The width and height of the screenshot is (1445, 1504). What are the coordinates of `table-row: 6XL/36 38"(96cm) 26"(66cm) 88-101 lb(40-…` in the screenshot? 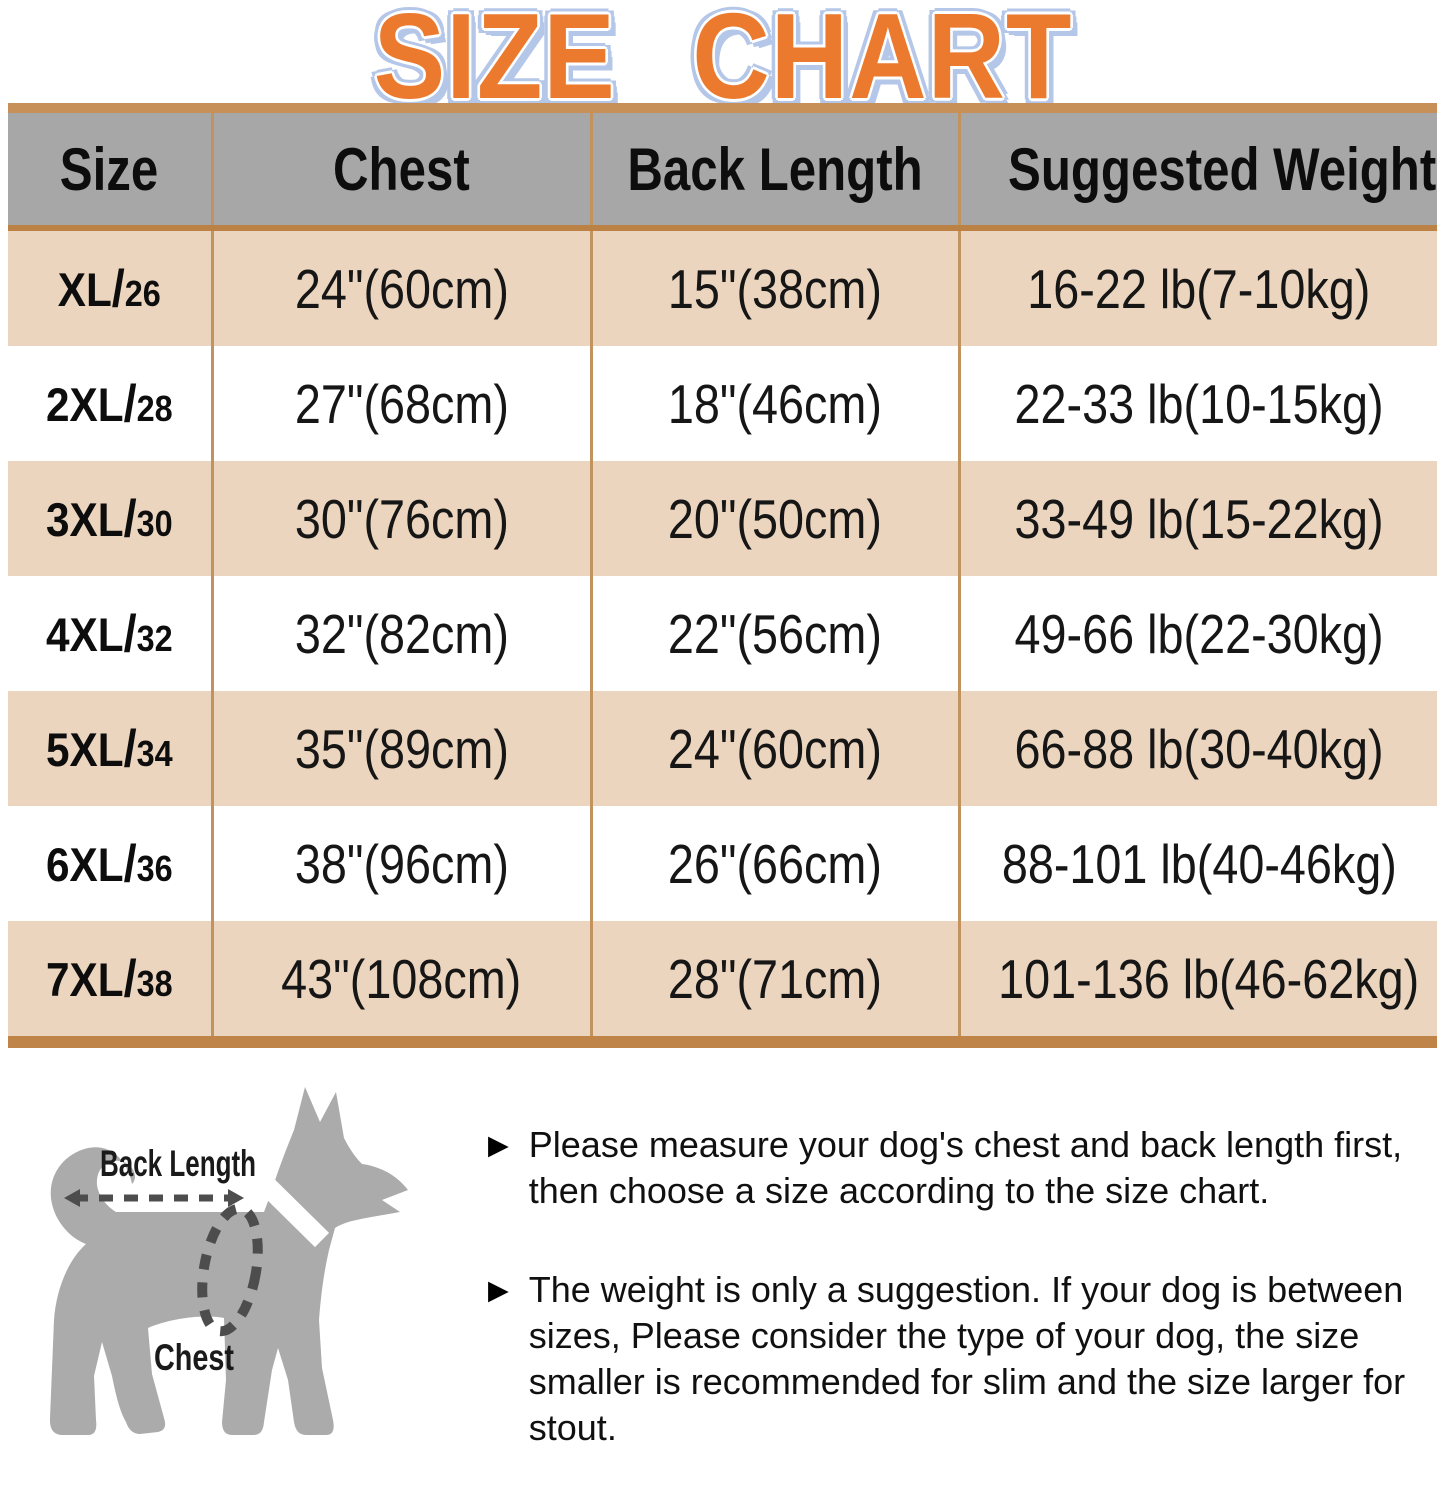 It's located at (722, 863).